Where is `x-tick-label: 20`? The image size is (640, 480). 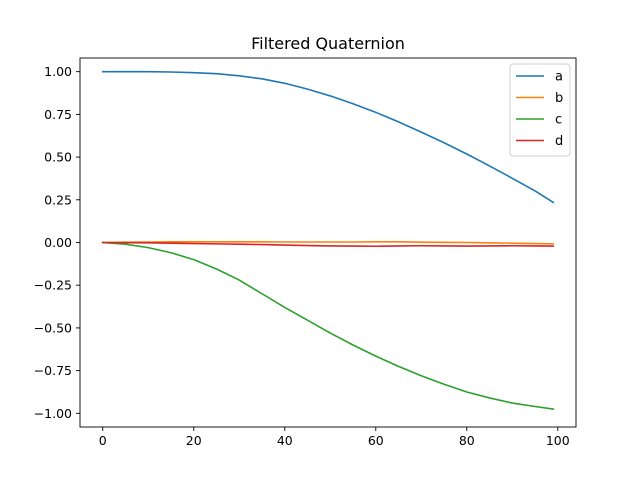 x-tick-label: 20 is located at coordinates (194, 440).